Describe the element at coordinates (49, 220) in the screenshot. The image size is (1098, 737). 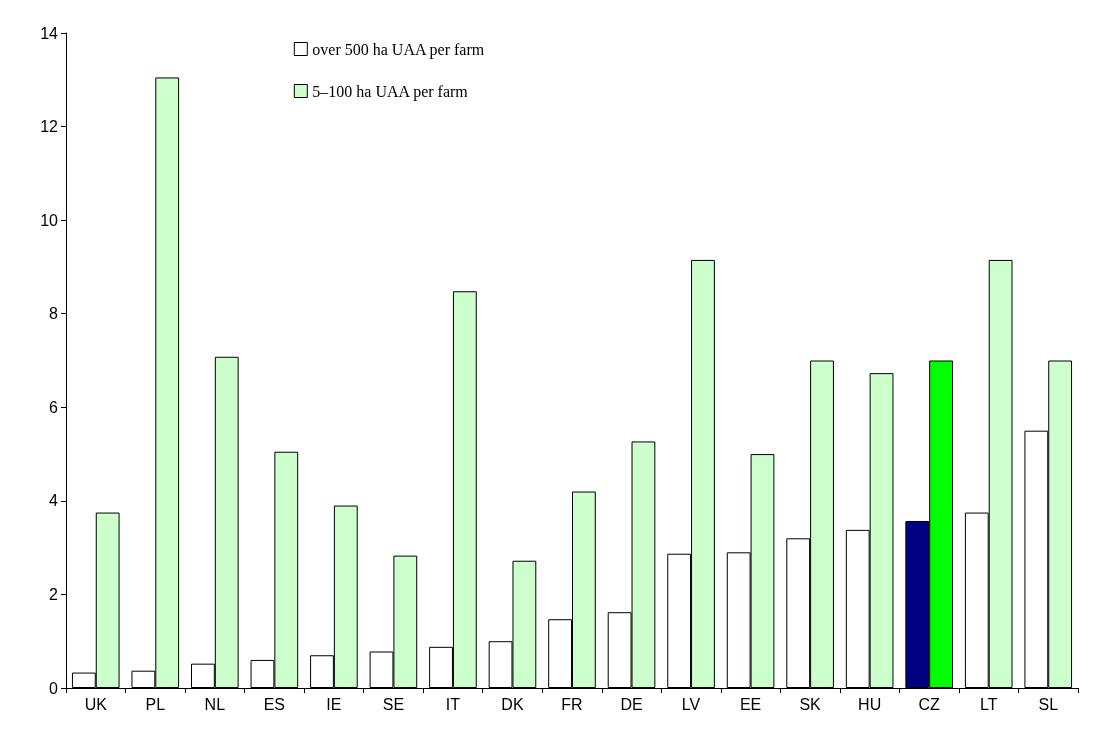
I see `y-tick-label: 10` at that location.